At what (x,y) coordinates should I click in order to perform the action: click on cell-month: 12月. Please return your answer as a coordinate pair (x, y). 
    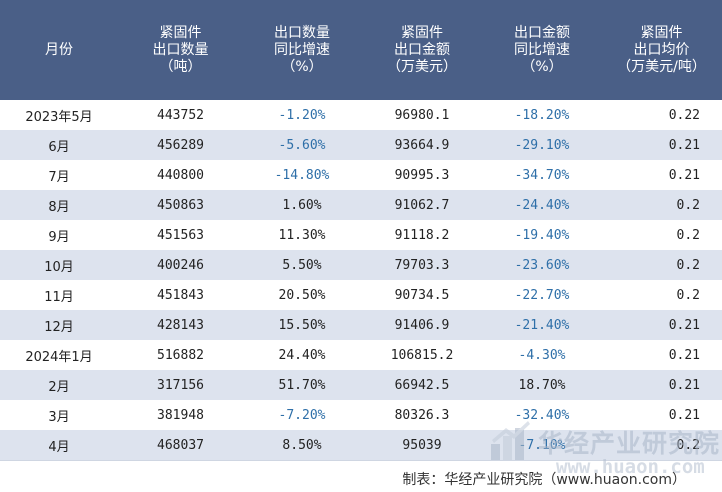
    Looking at the image, I should click on (59, 327).